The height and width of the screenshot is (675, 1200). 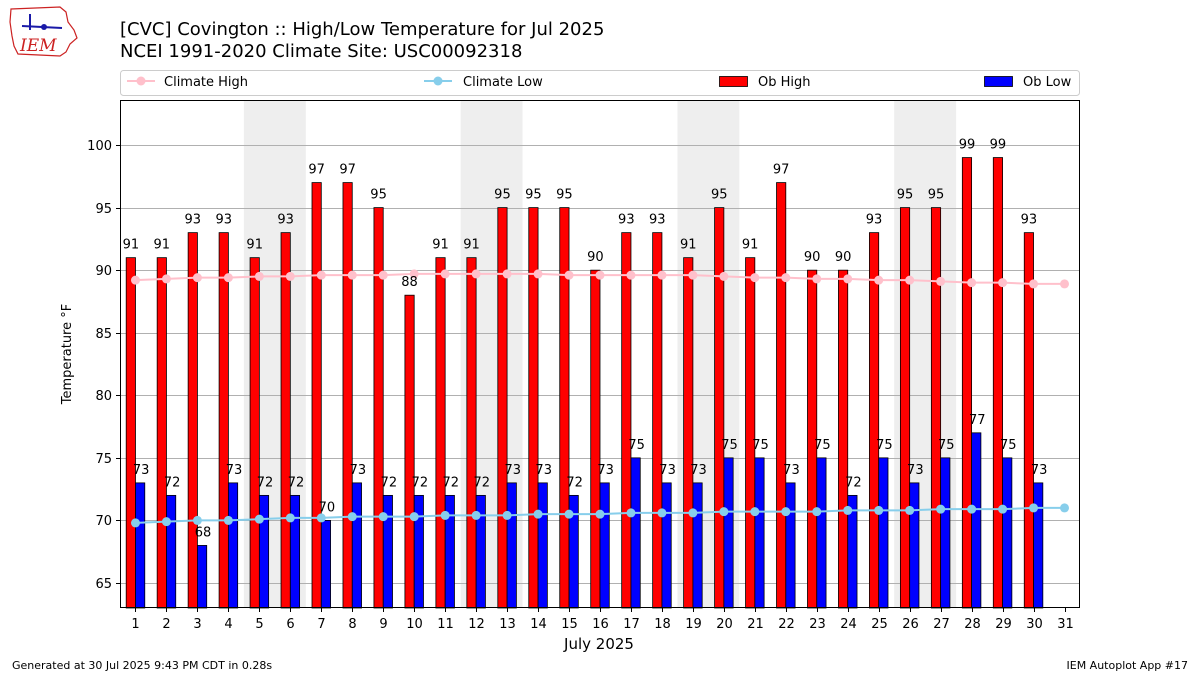 What do you see at coordinates (254, 245) in the screenshot?
I see `ob-high-label-5: 91` at bounding box center [254, 245].